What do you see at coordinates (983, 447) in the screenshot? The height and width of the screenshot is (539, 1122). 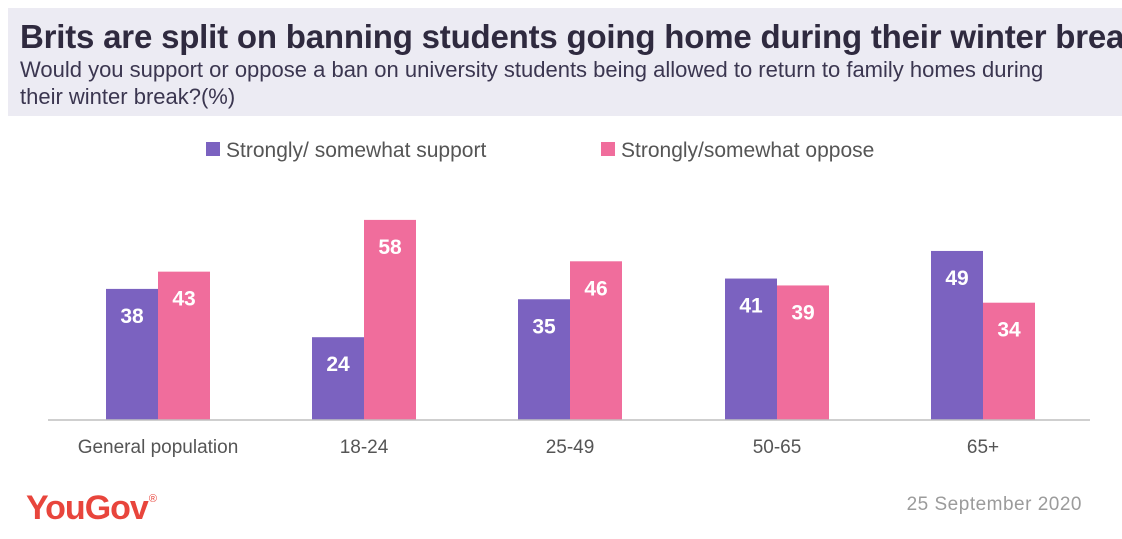 I see `category-label-4: 65+` at bounding box center [983, 447].